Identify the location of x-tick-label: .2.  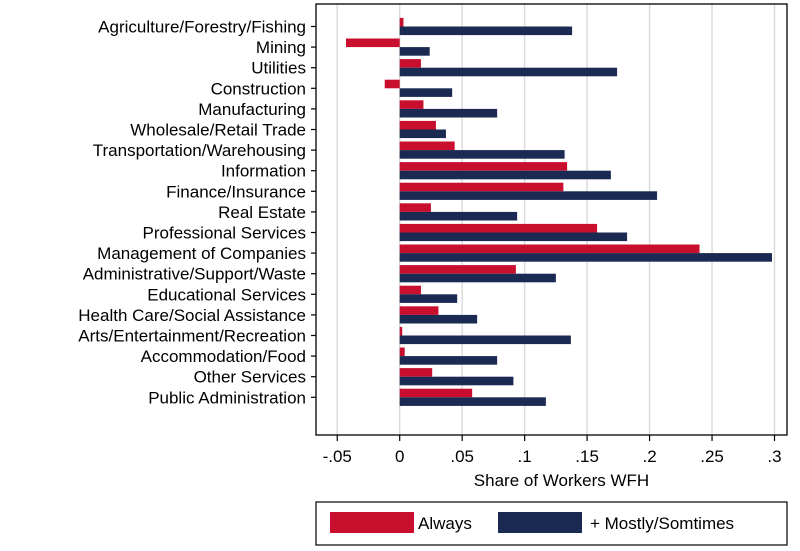
(649, 456).